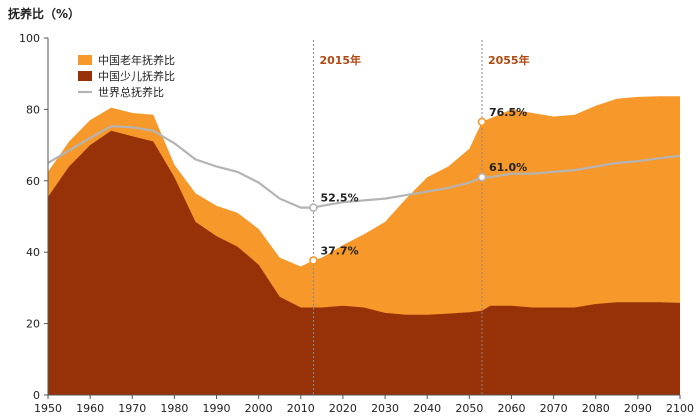  What do you see at coordinates (174, 408) in the screenshot?
I see `x-tick-label: 1980` at bounding box center [174, 408].